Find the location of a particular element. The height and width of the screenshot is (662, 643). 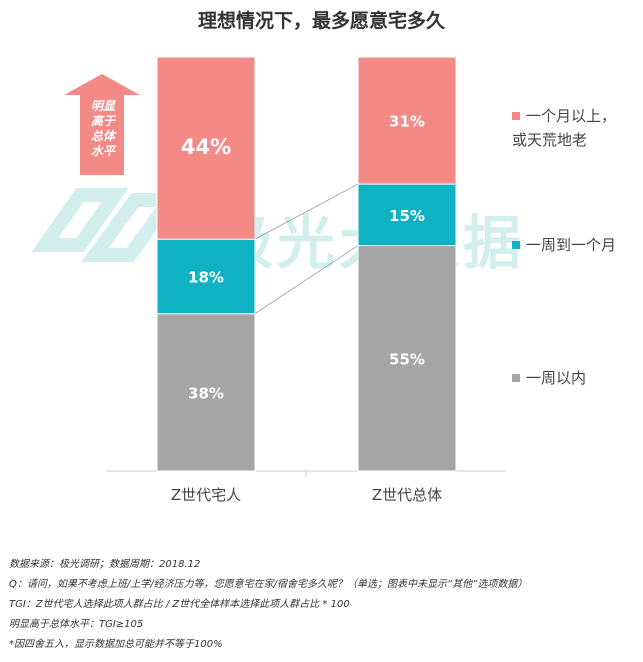

legend-item-week-to-month: 一周到一个月 is located at coordinates (564, 245).